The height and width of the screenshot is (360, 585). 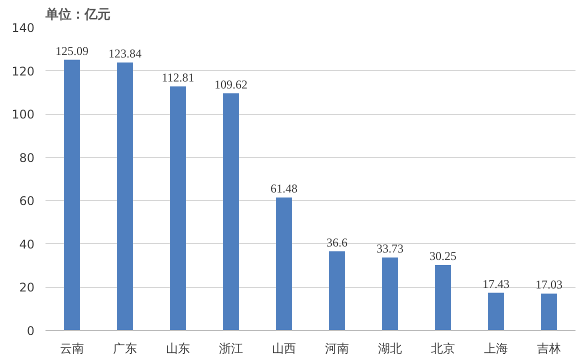 What do you see at coordinates (72, 51) in the screenshot?
I see `data-label: 125.09` at bounding box center [72, 51].